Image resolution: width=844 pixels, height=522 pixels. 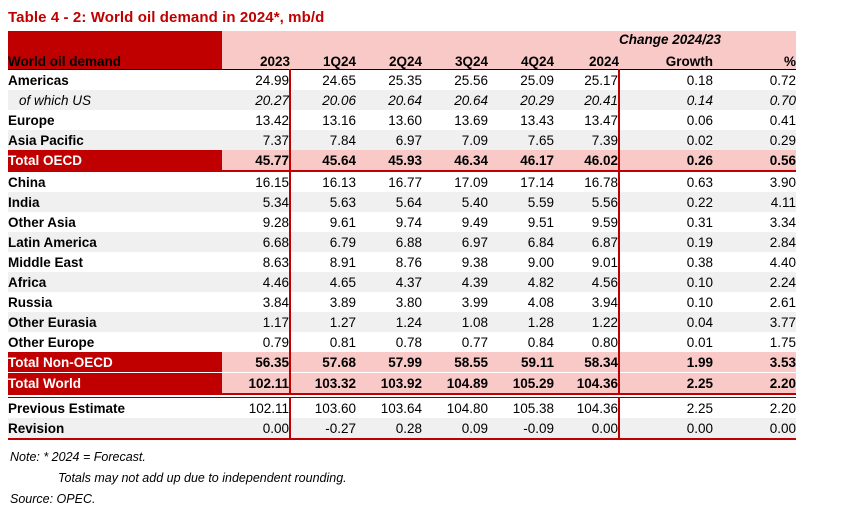 What do you see at coordinates (455, 242) in the screenshot?
I see `table-cell: 6.97` at bounding box center [455, 242].